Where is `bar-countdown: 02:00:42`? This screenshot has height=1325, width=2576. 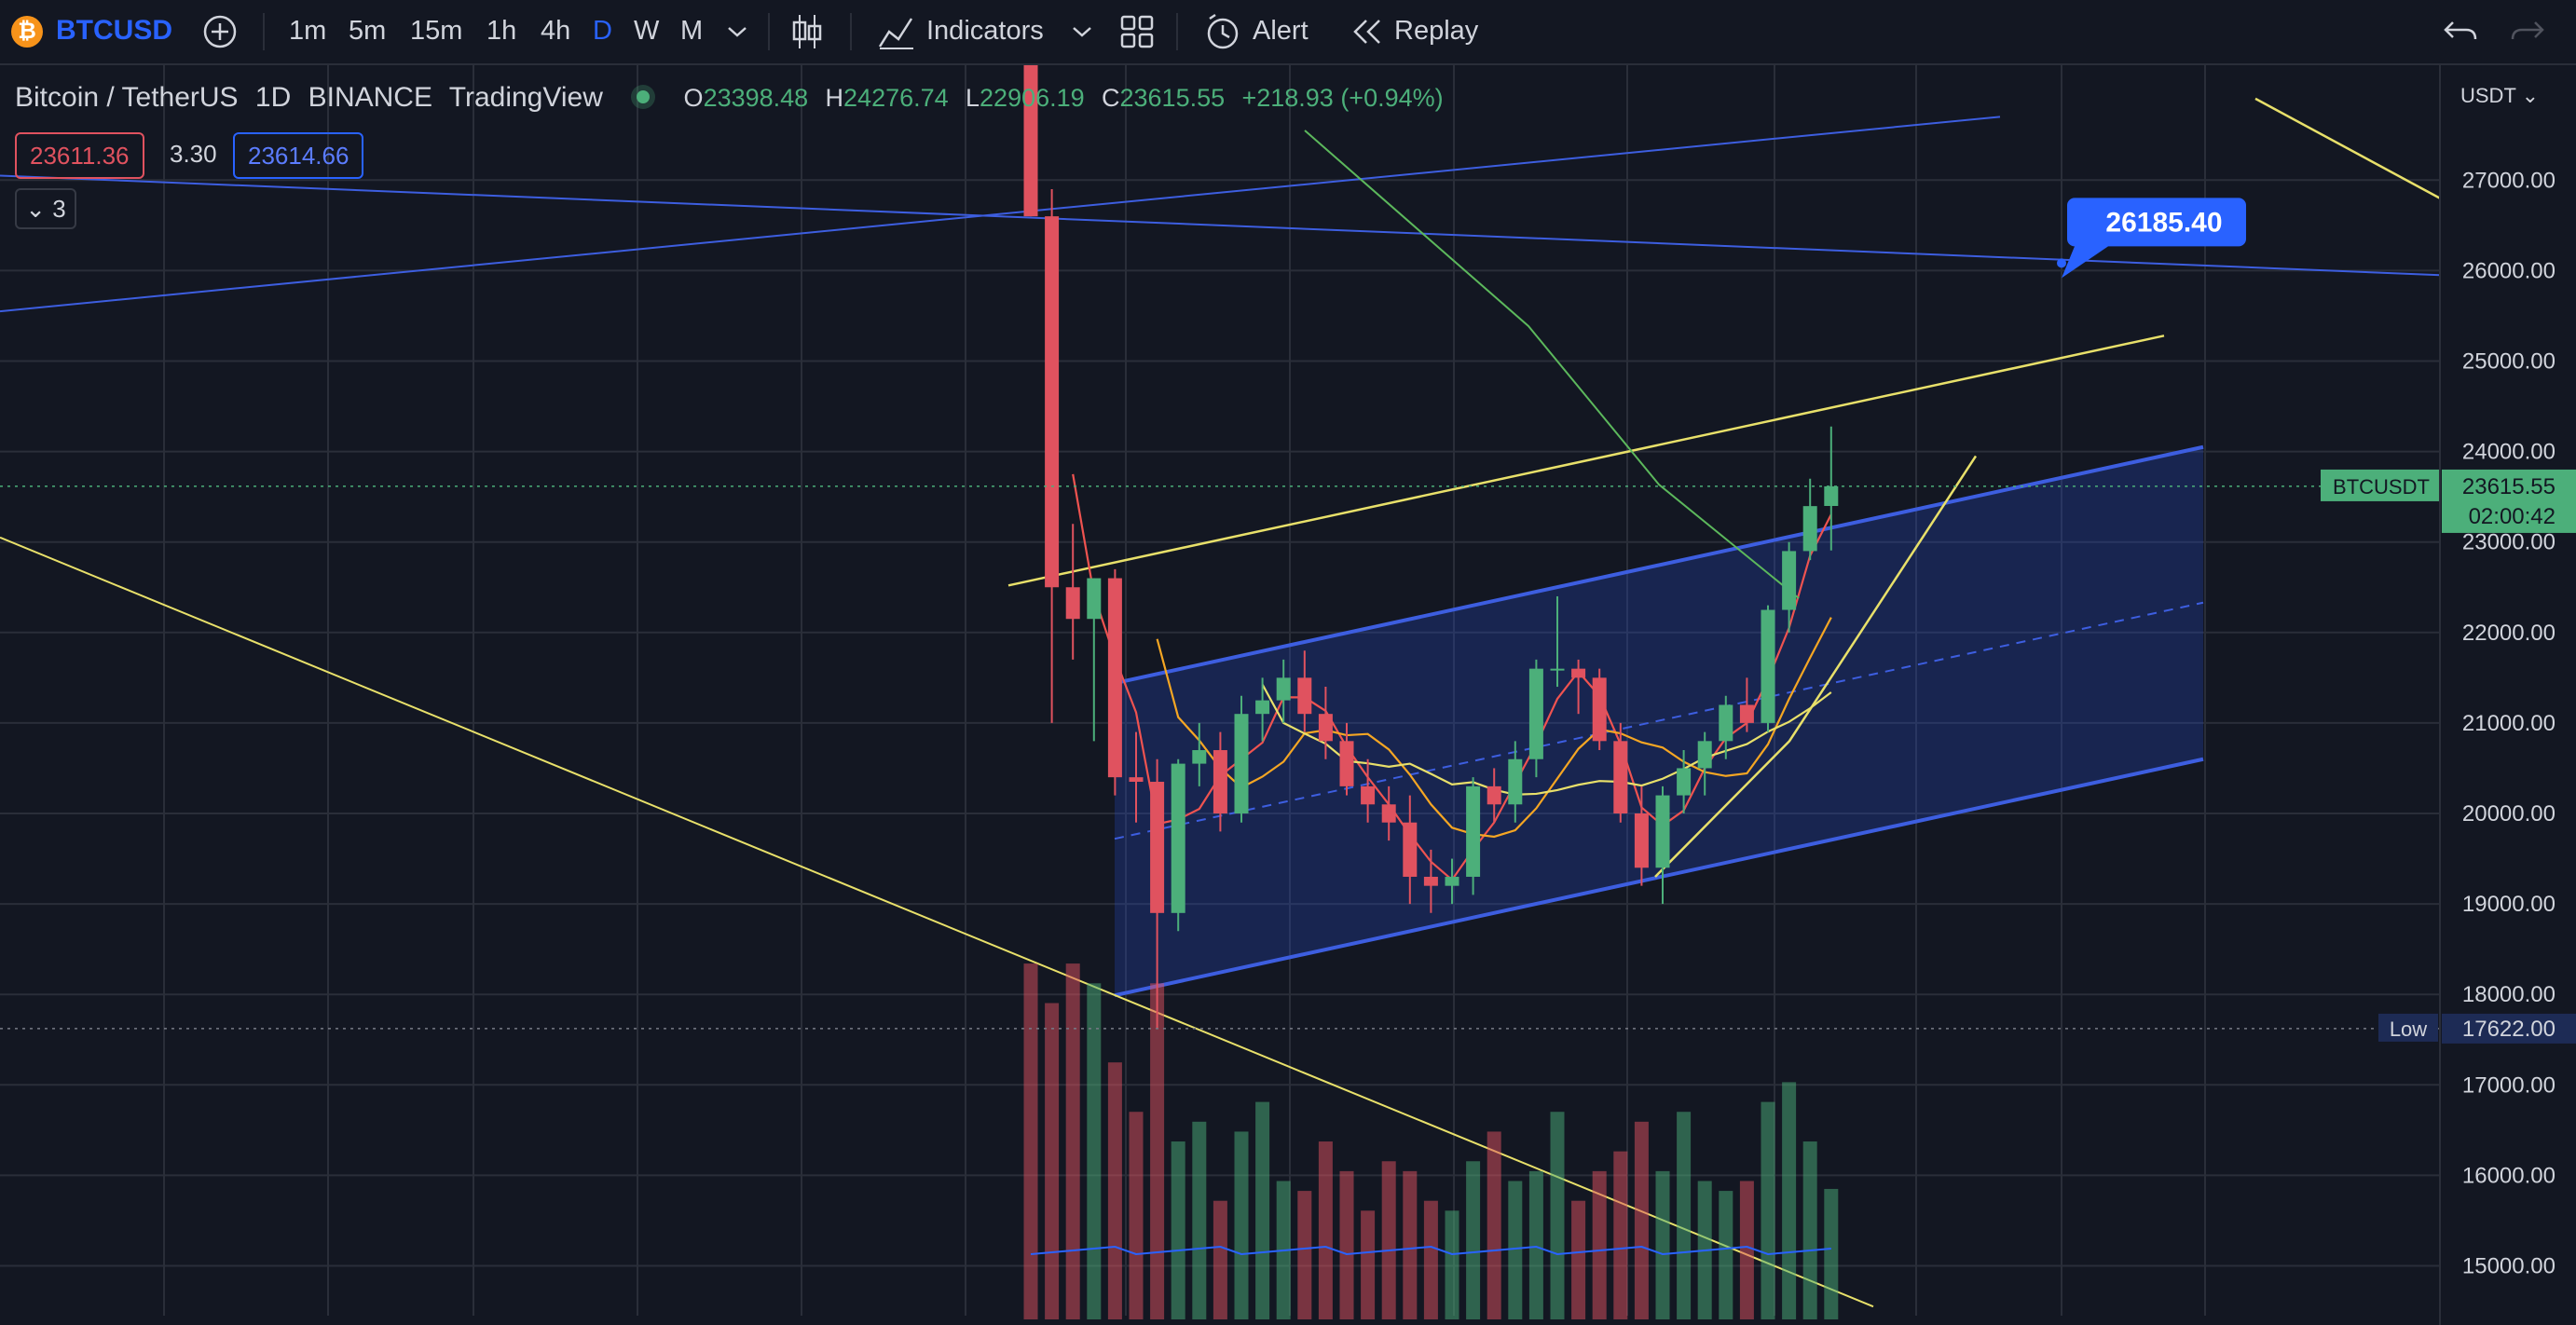 bar-countdown: 02:00:42 is located at coordinates (2512, 516).